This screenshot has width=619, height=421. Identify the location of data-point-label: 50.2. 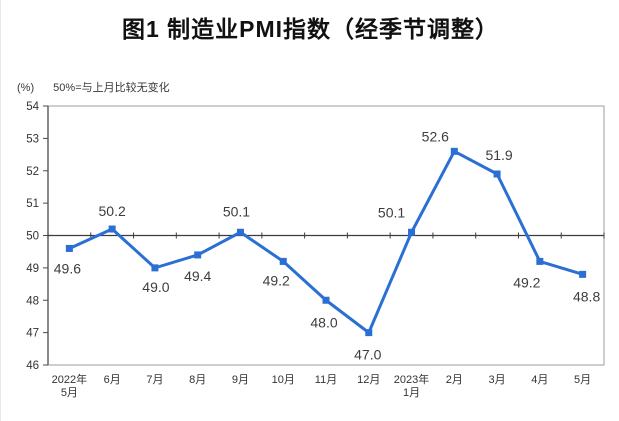
(112, 211).